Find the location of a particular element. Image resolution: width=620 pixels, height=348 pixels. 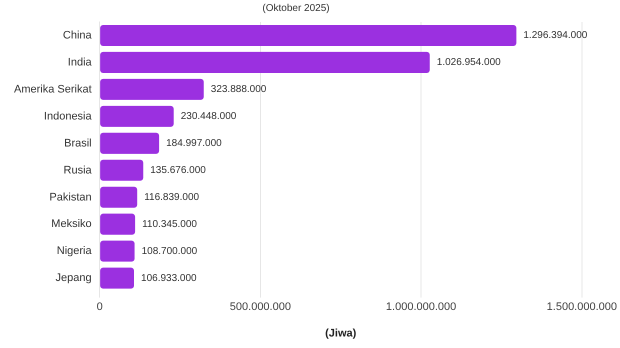

data-label: 184.997.000 is located at coordinates (194, 144).